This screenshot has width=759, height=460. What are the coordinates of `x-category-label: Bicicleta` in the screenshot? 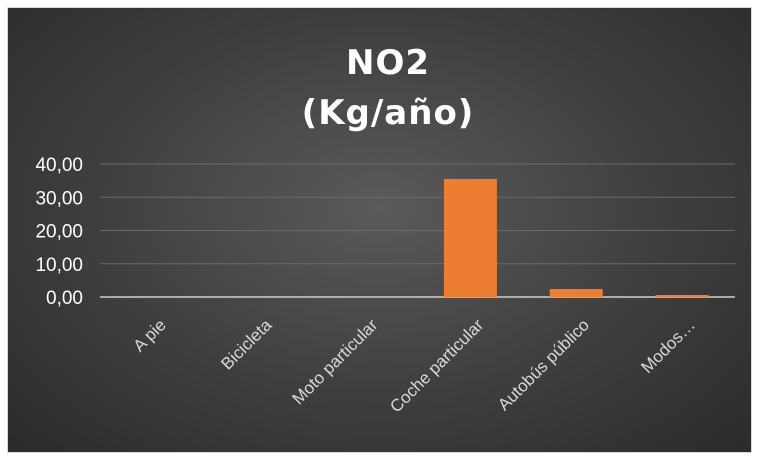 It's located at (246, 344).